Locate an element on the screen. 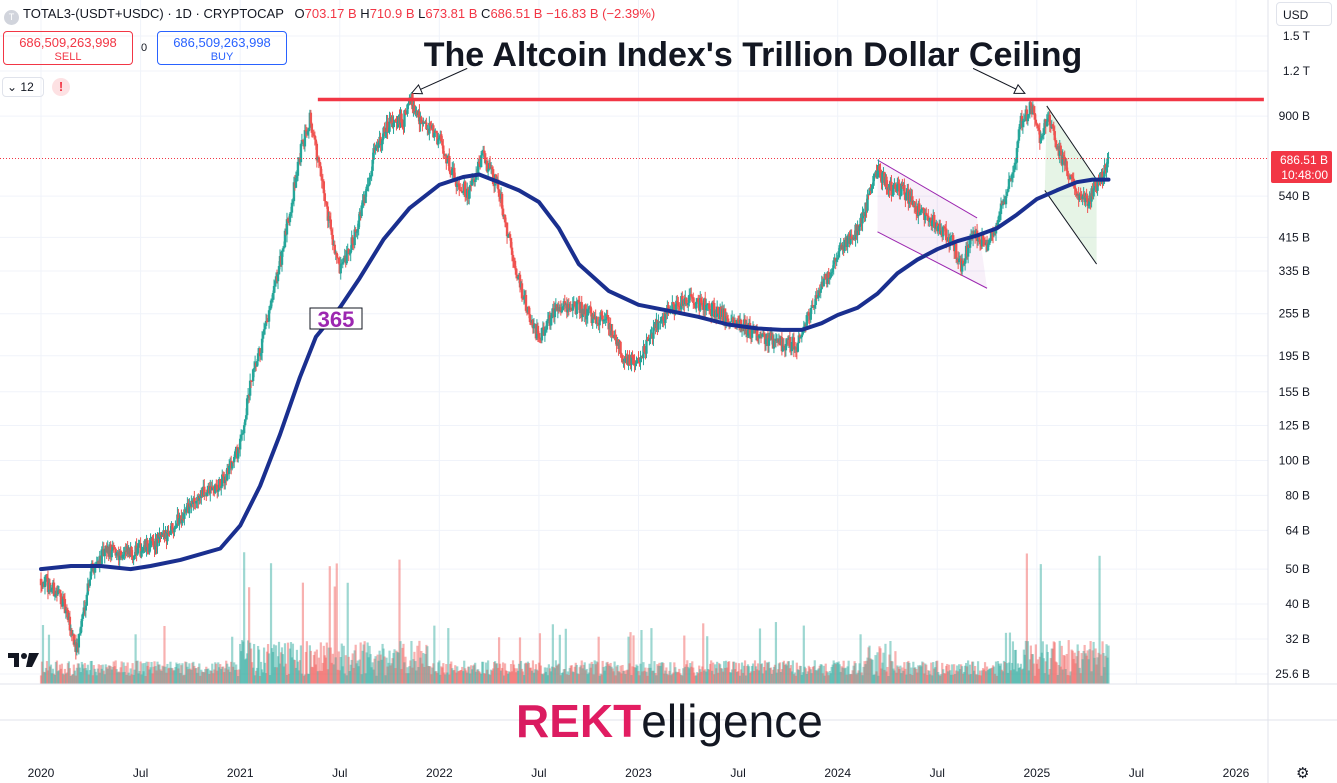  indicators-toggle: ⌄ 12 is located at coordinates (23, 87).